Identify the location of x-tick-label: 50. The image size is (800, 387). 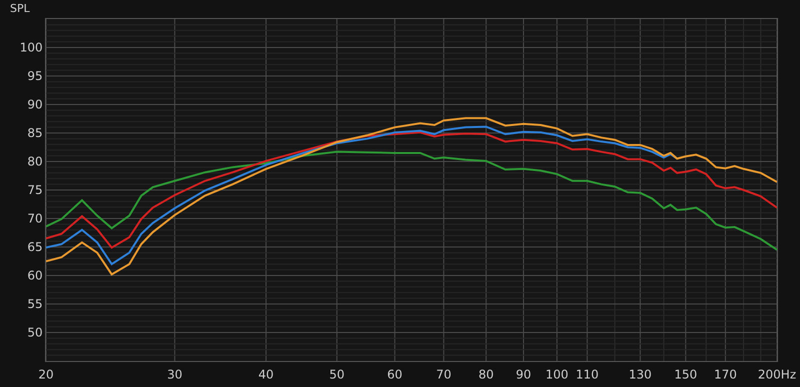
(337, 374).